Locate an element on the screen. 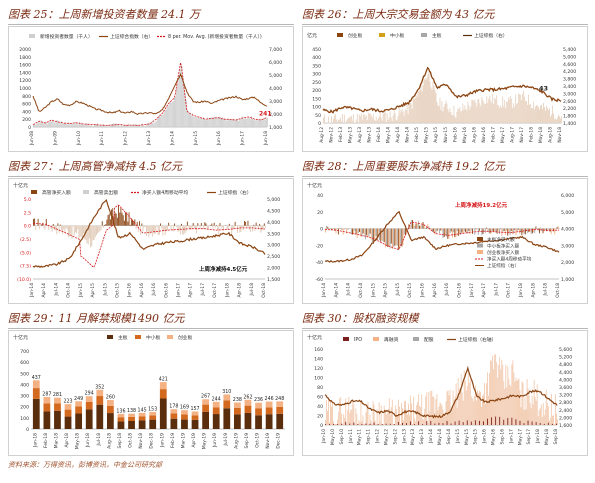  x-tick-label: Jun-14 is located at coordinates (172, 138).